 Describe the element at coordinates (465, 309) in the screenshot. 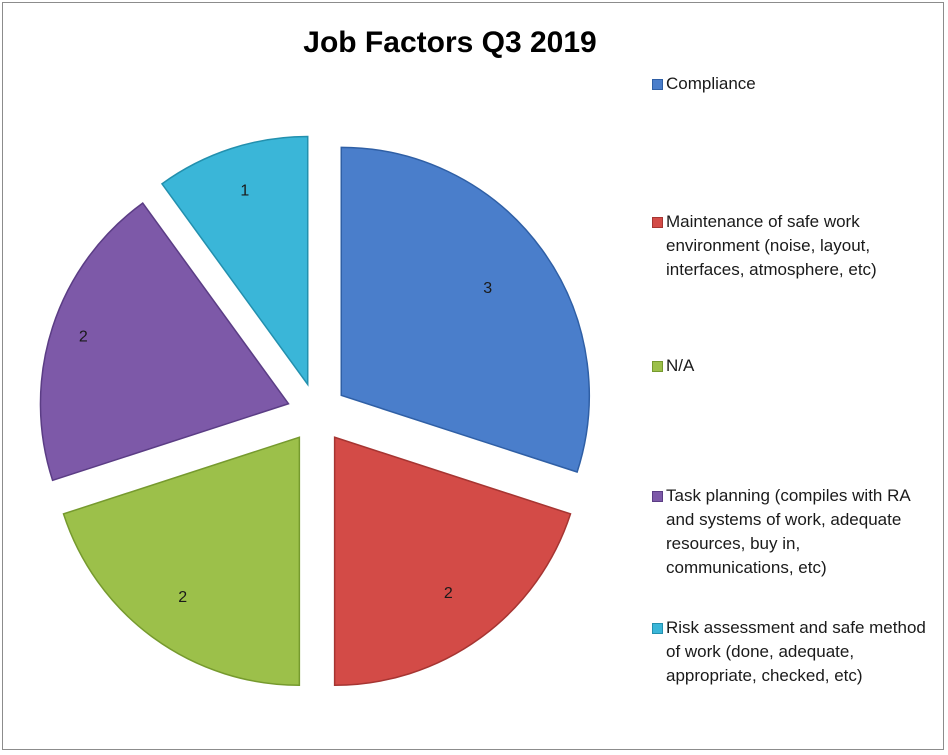

I see `pie-slice-compliance` at that location.